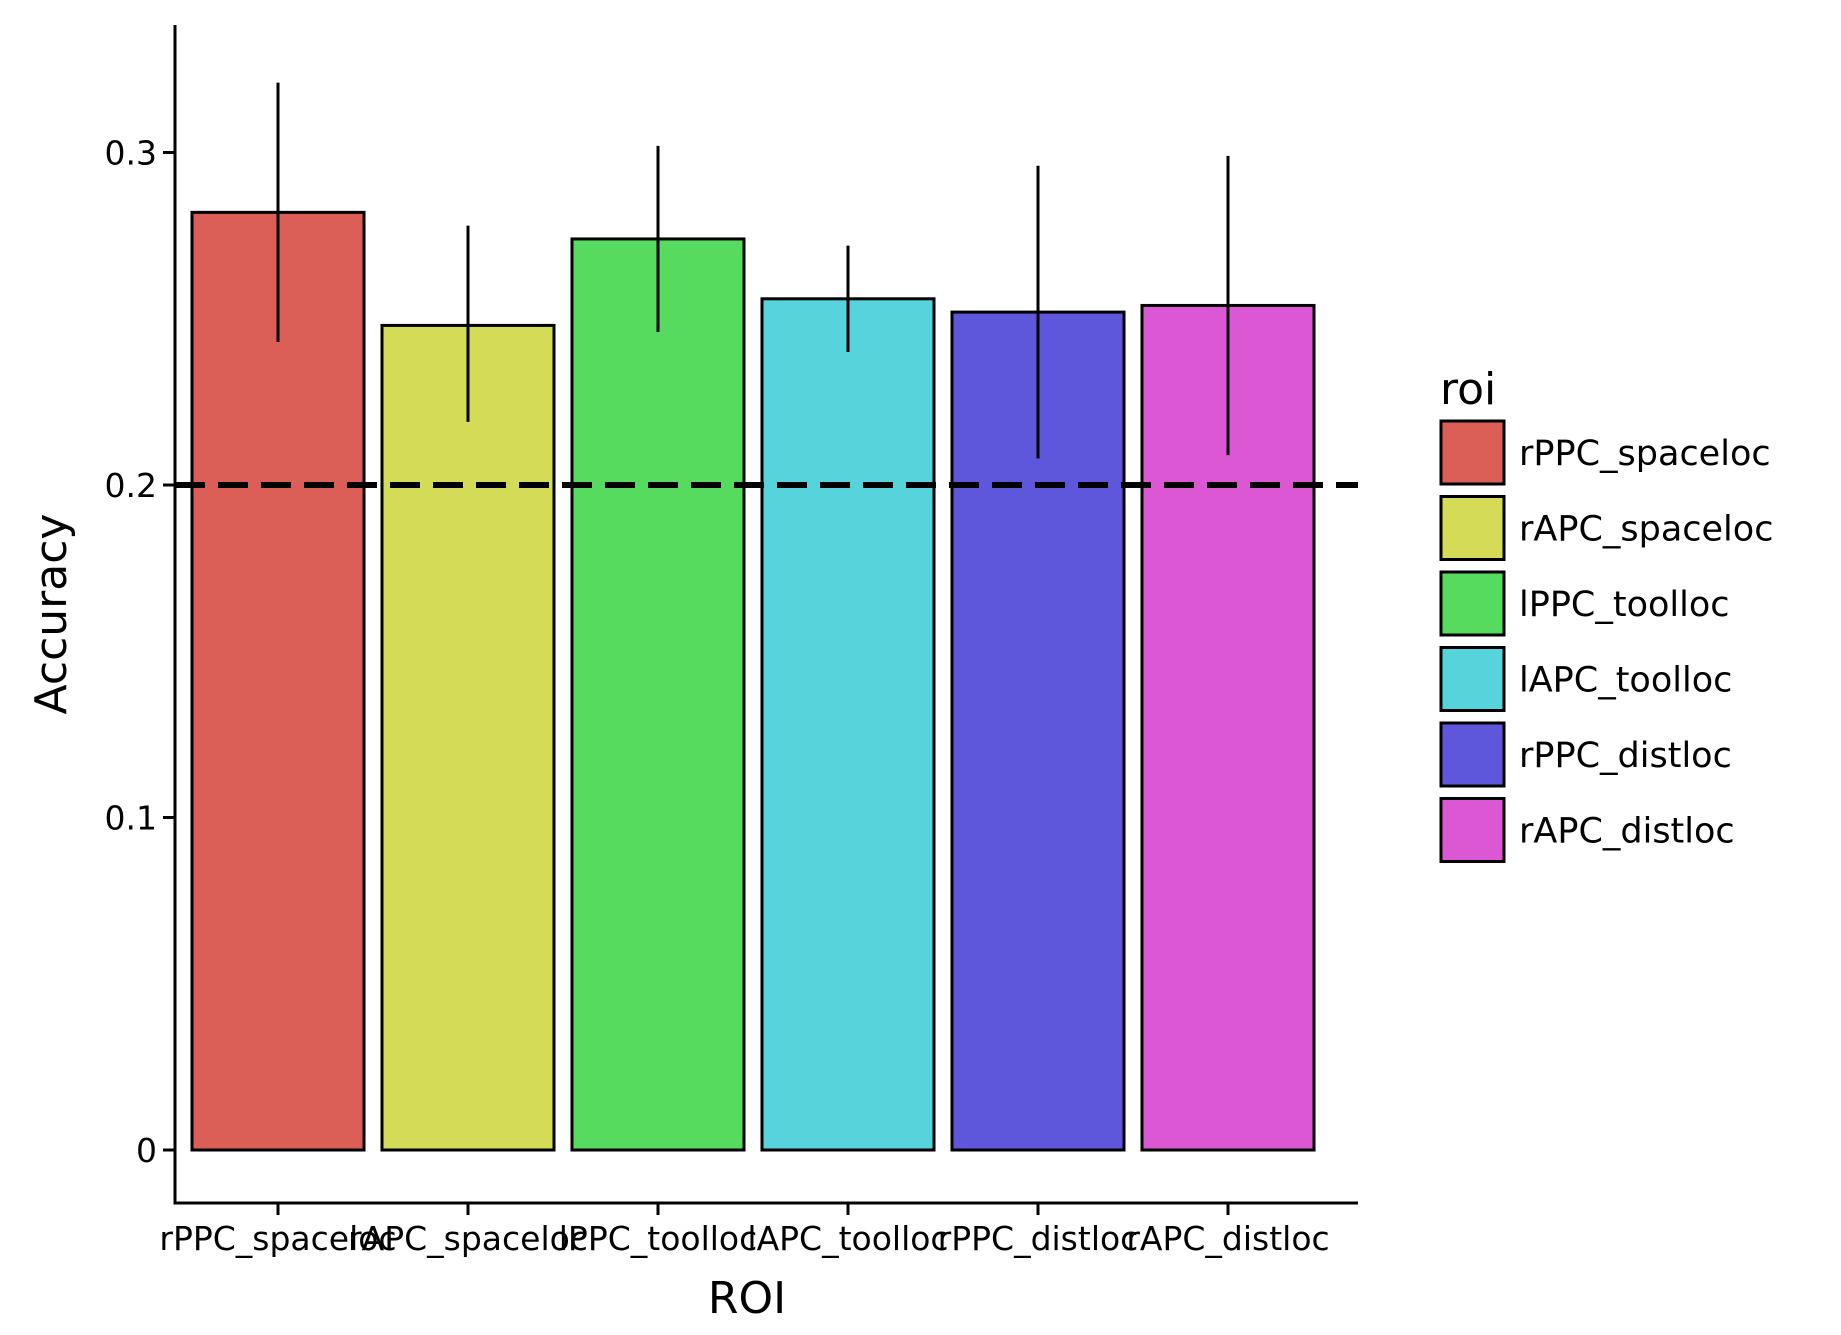 The image size is (1841, 1335). I want to click on x-axis-title: ROI, so click(747, 1298).